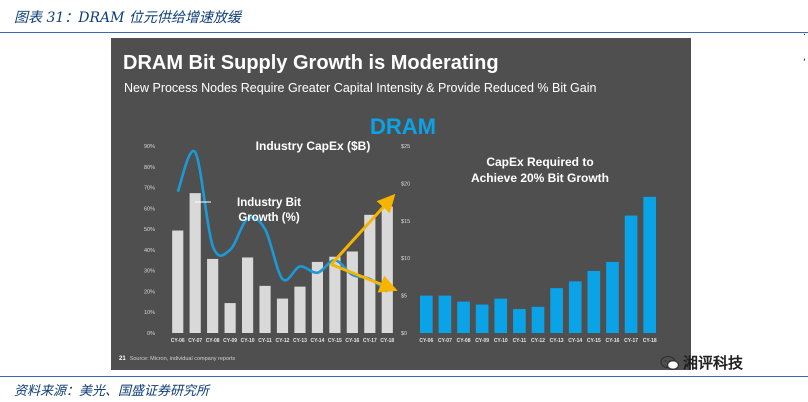 This screenshot has width=808, height=402. Describe the element at coordinates (149, 209) in the screenshot. I see `y-left-tick-label: 60%` at that location.